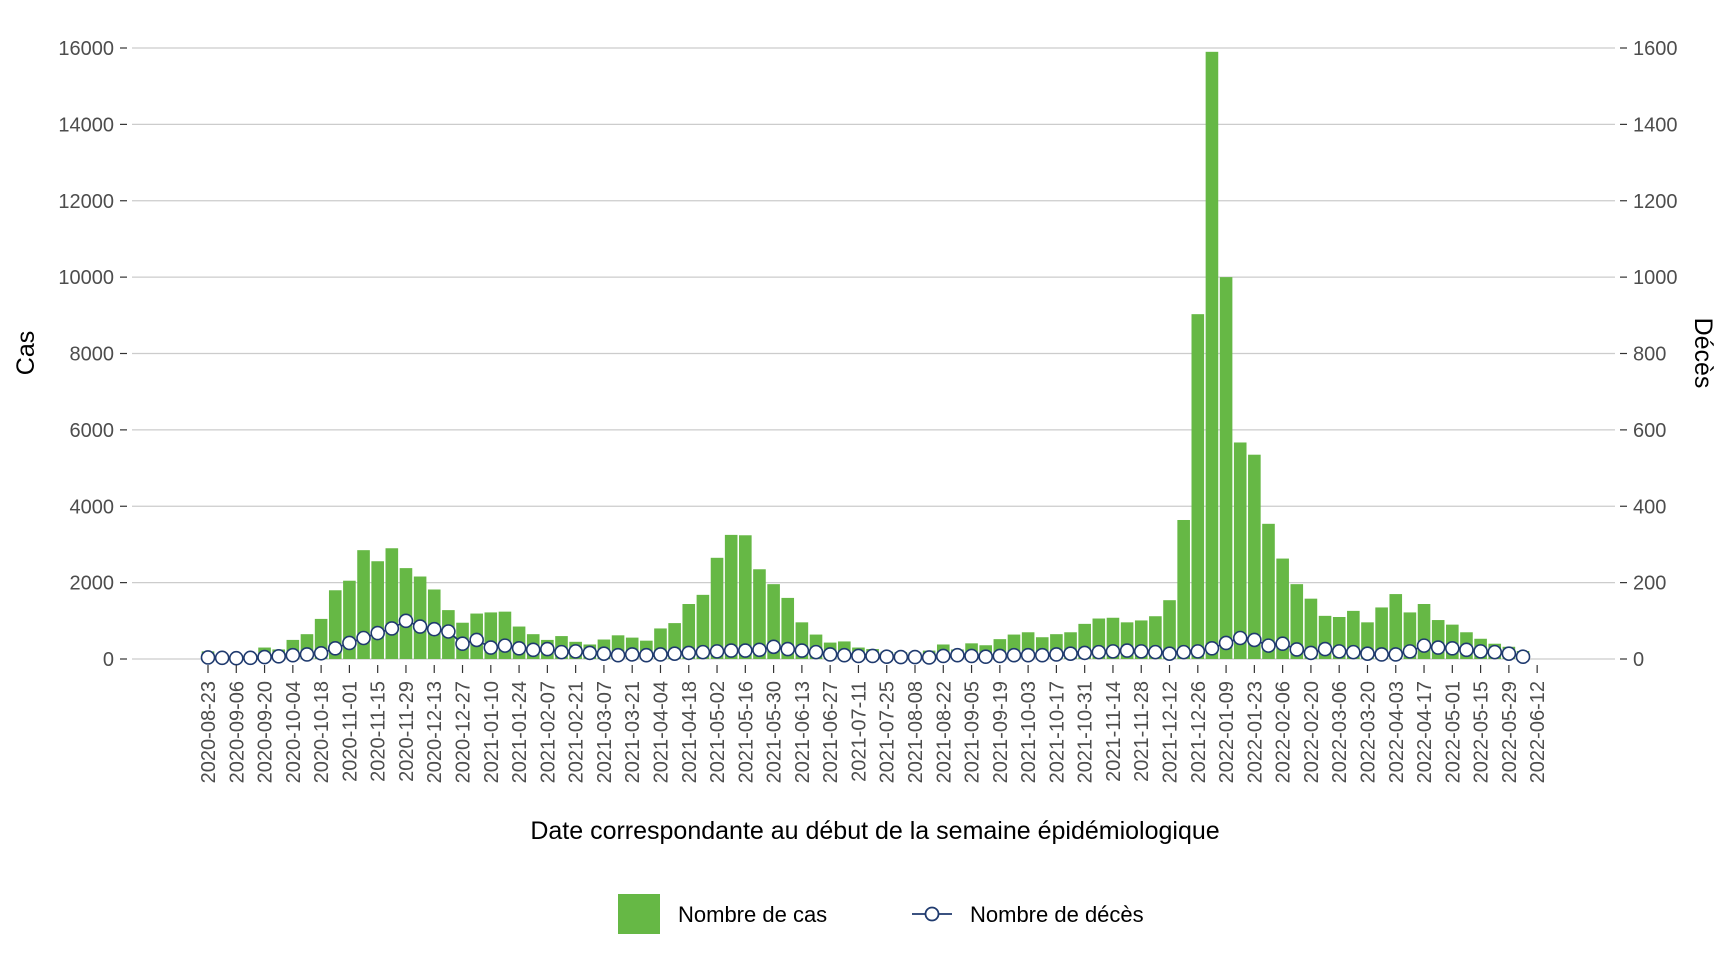 This screenshot has height=960, width=1728. What do you see at coordinates (859, 731) in the screenshot?
I see `x-tick-label-2021-07-11: 2021-07-11` at bounding box center [859, 731].